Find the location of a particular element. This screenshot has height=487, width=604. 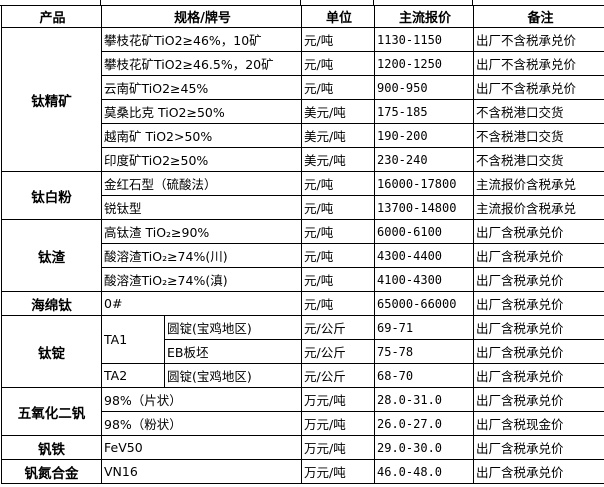

table-row: 莫桑比克 TiO2≥50% 美元/吨 175-185 不含税港口交货 is located at coordinates (303, 111).